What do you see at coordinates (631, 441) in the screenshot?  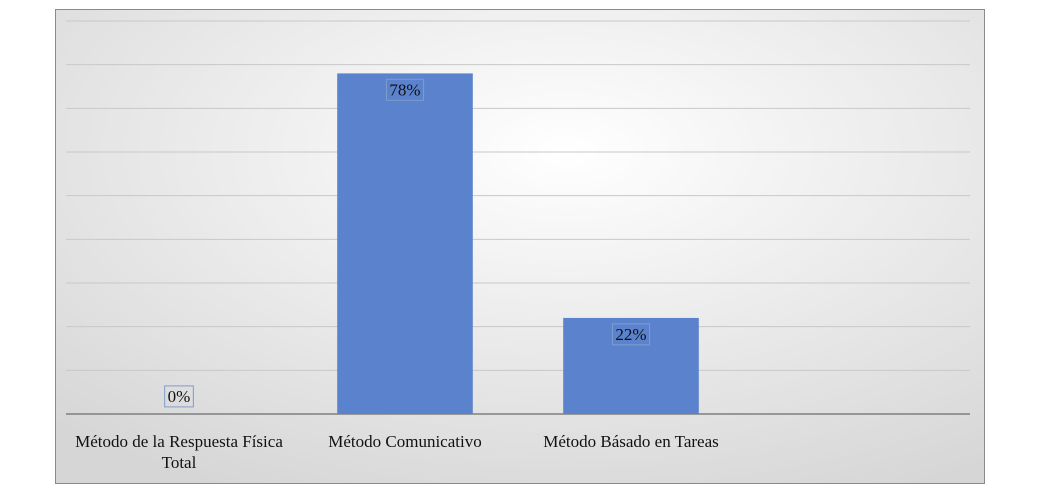 I see `x-tick-label: Método Básado en Tareas` at bounding box center [631, 441].